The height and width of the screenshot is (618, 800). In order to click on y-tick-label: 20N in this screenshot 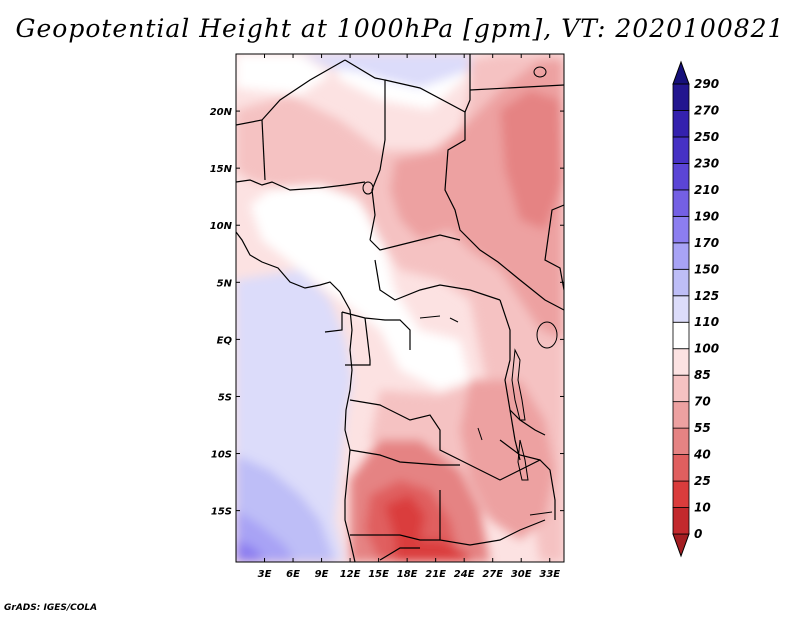, I will do `click(221, 112)`.